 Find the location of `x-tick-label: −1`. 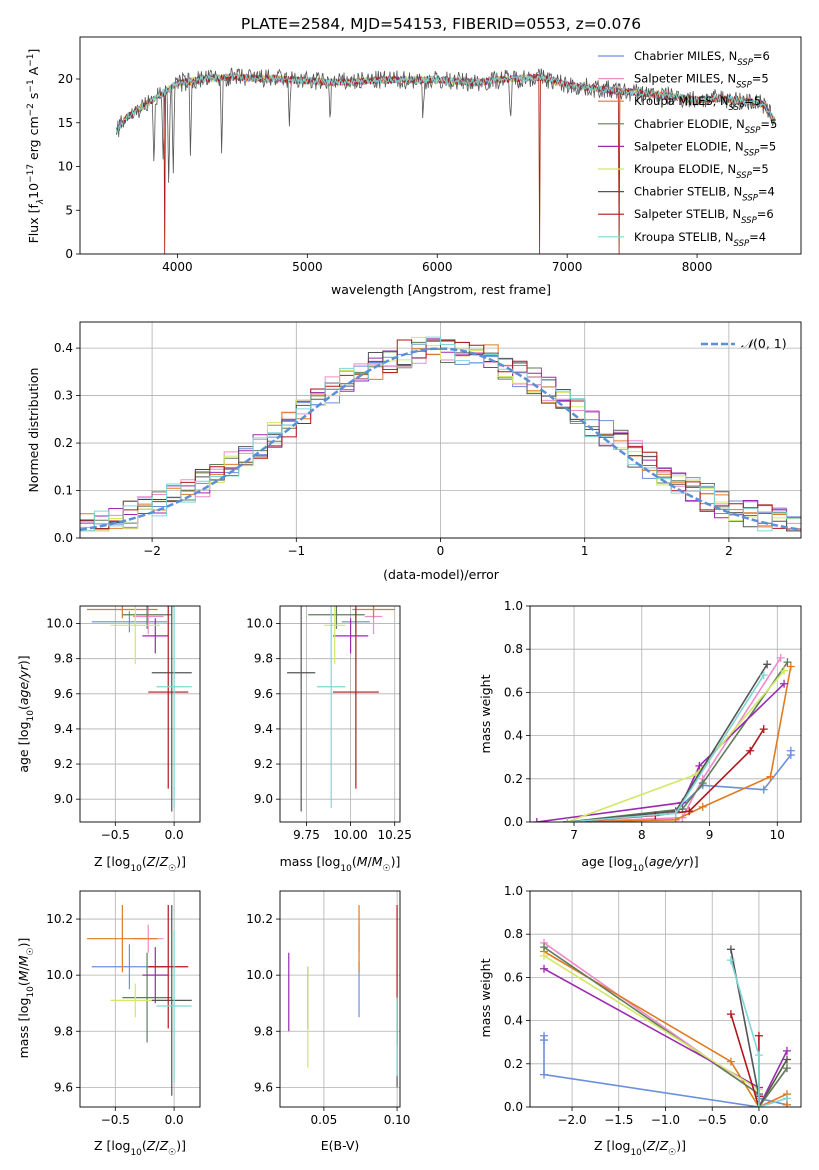

x-tick-label: −1 is located at coordinates (296, 551).